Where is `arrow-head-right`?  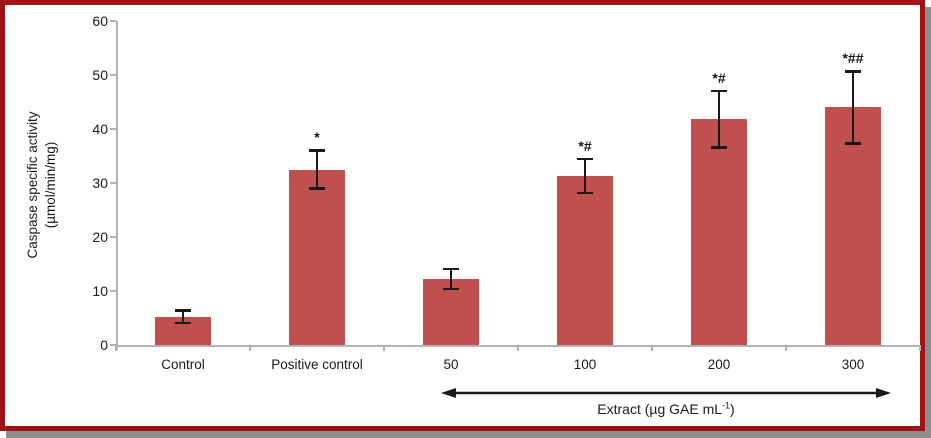 arrow-head-right is located at coordinates (883, 393).